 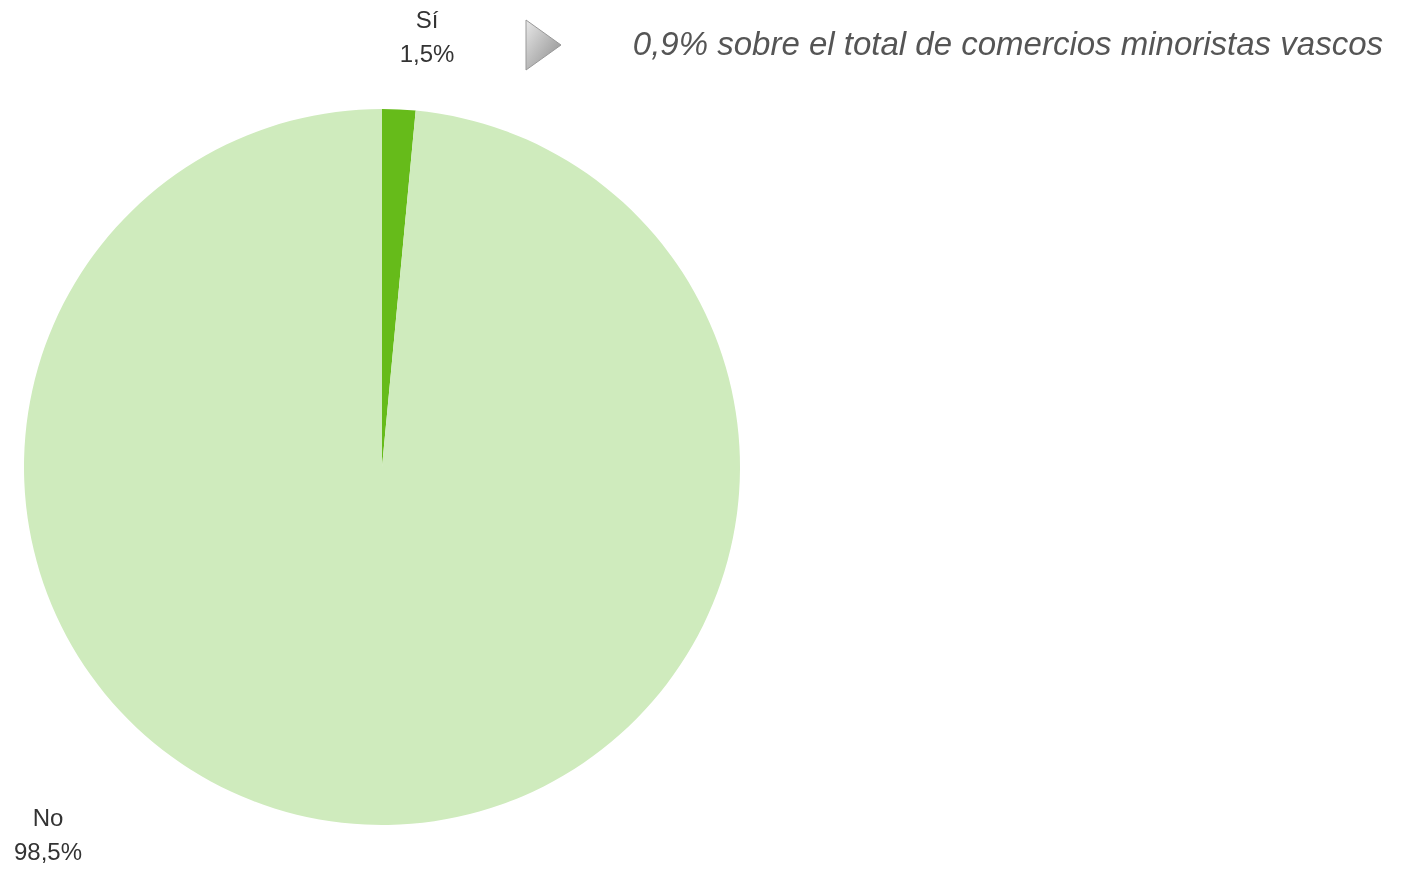 What do you see at coordinates (48, 851) in the screenshot?
I see `data-label: 98,5%` at bounding box center [48, 851].